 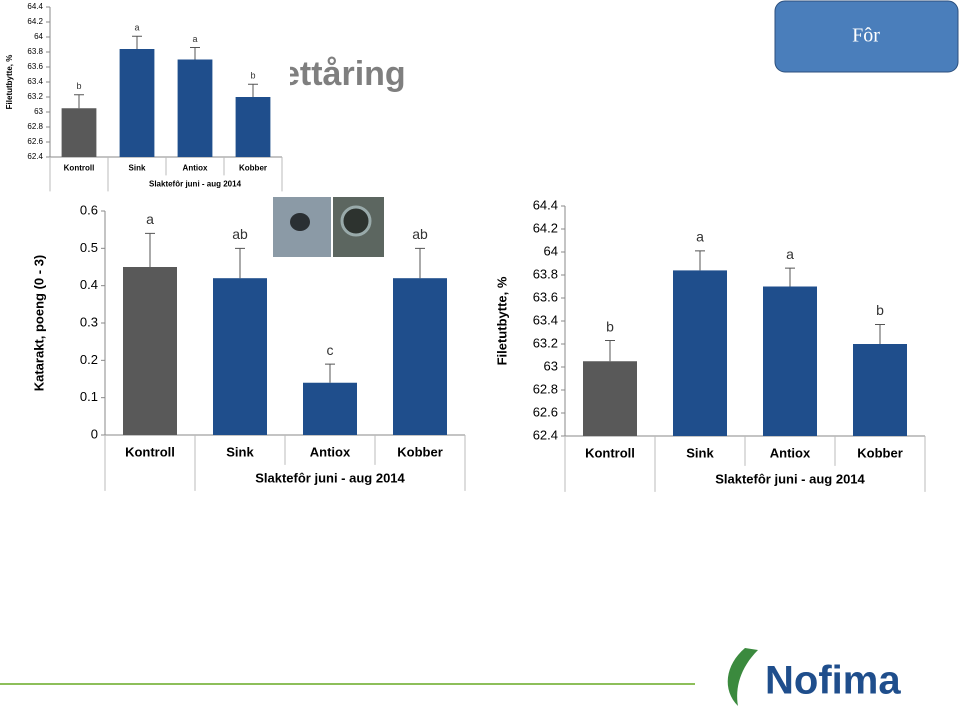 I want to click on y-tick-label: 0.1, so click(x=89, y=396).